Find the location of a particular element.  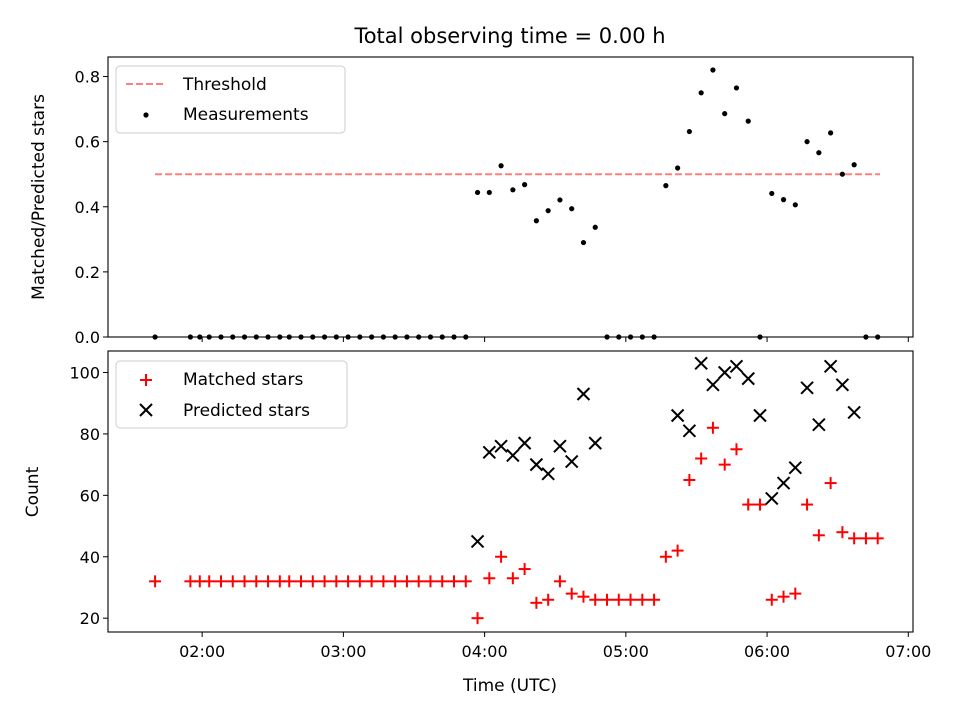

top-legend: Threshold Measurements is located at coordinates (230, 99).